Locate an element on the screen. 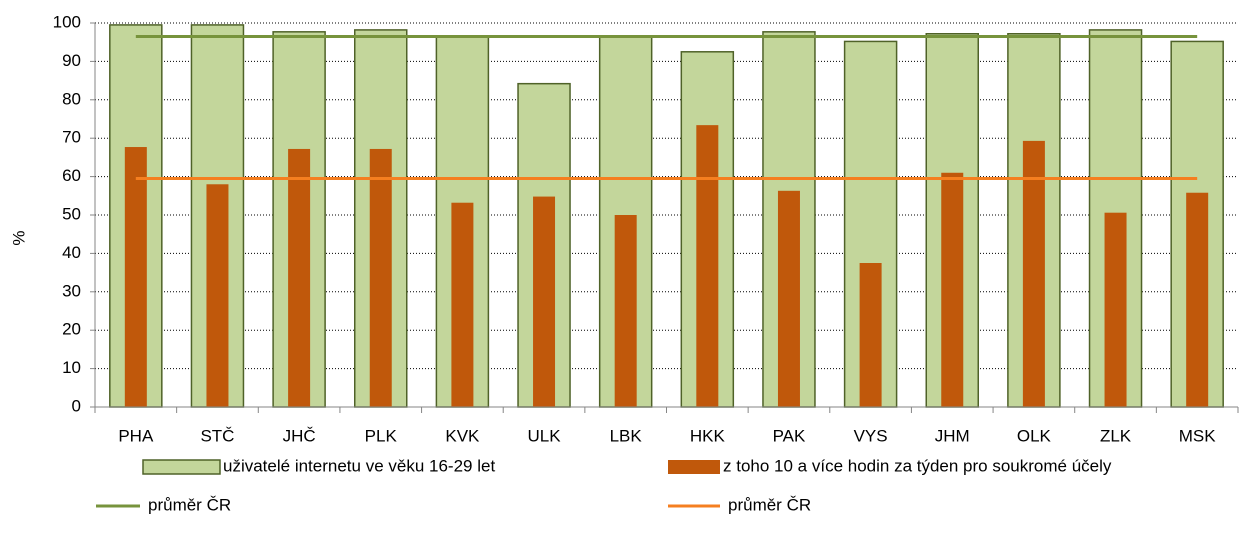  x-tick-label: KVK is located at coordinates (462, 435).